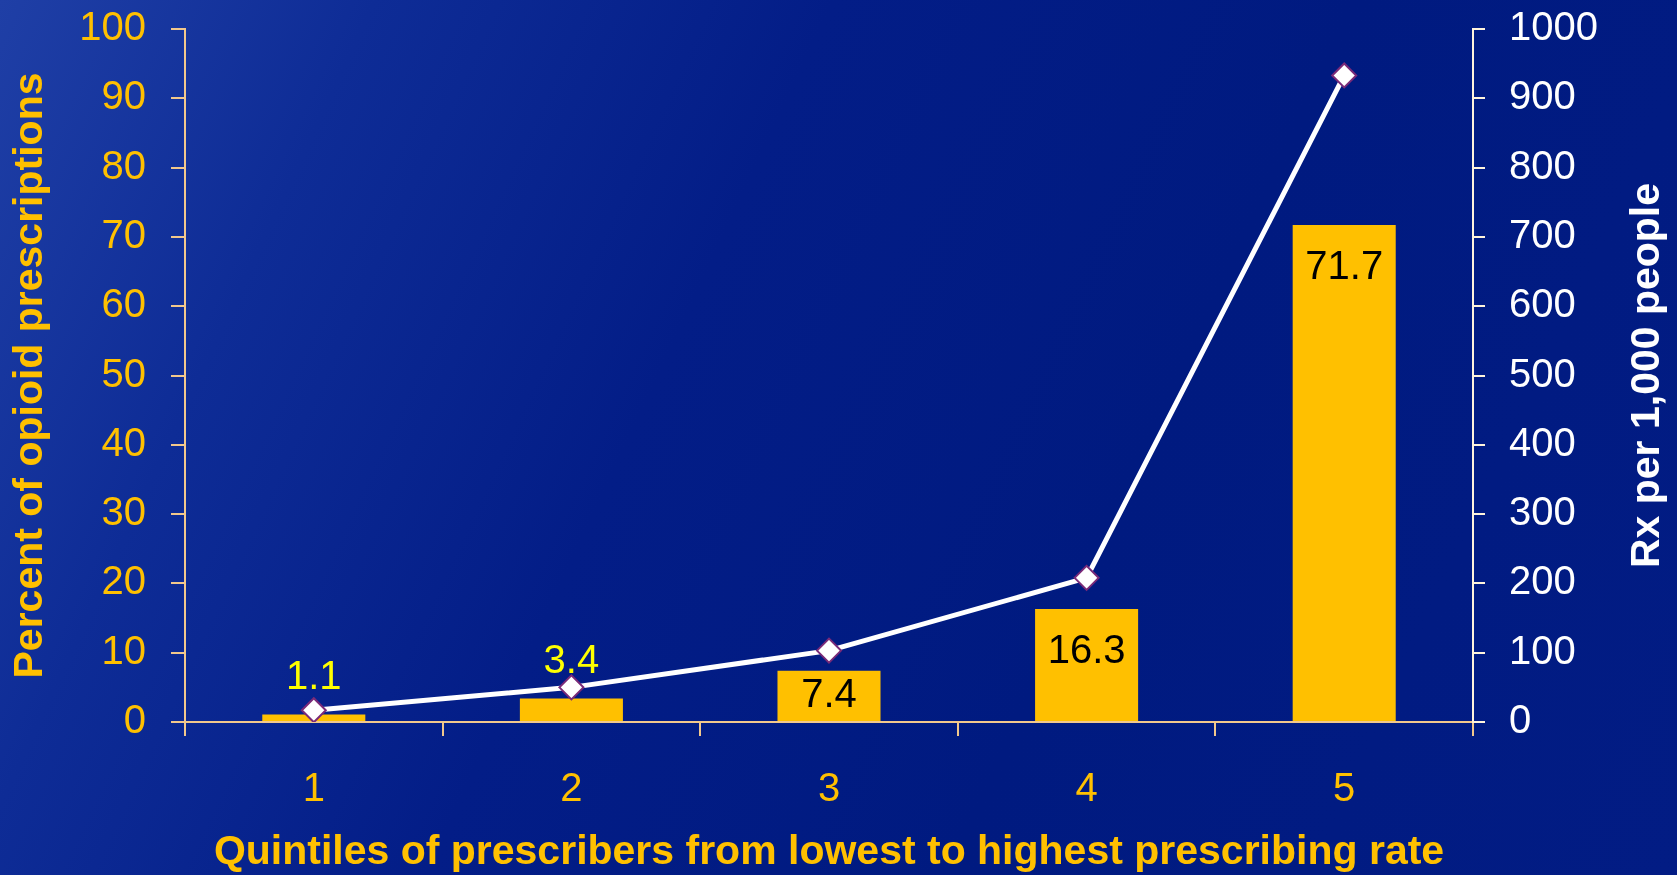 This screenshot has width=1677, height=875. What do you see at coordinates (123, 95) in the screenshot?
I see `y-tick-label: 90` at bounding box center [123, 95].